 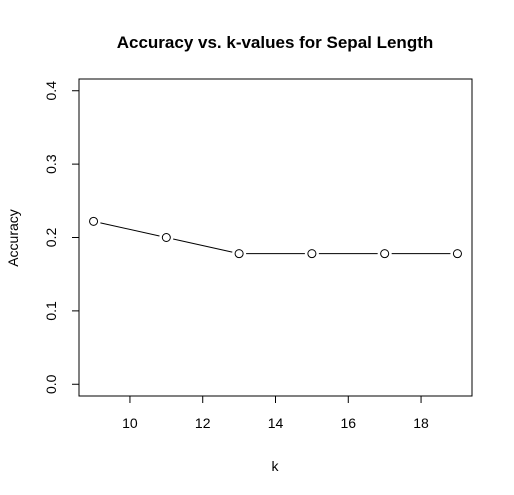 What do you see at coordinates (276, 466) in the screenshot?
I see `x-axis-label: k` at bounding box center [276, 466].